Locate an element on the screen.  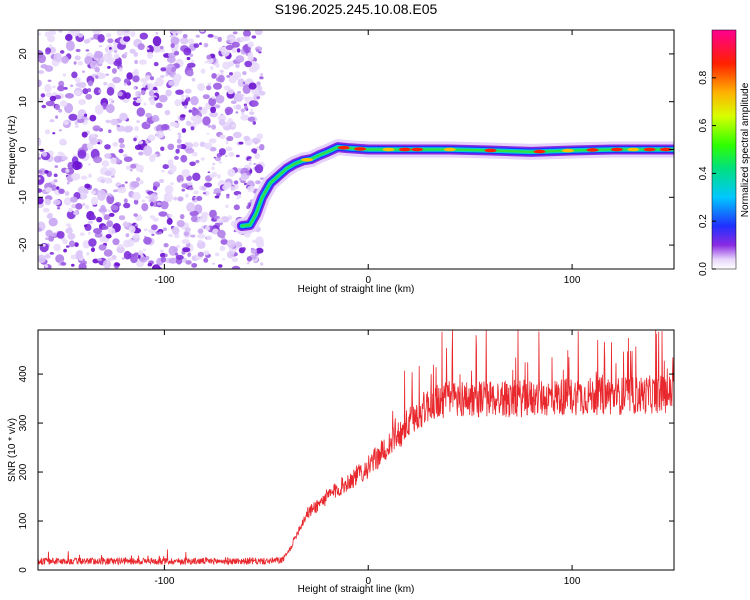
spectrogram-x-label: Height of straight line (km) is located at coordinates (356, 289).